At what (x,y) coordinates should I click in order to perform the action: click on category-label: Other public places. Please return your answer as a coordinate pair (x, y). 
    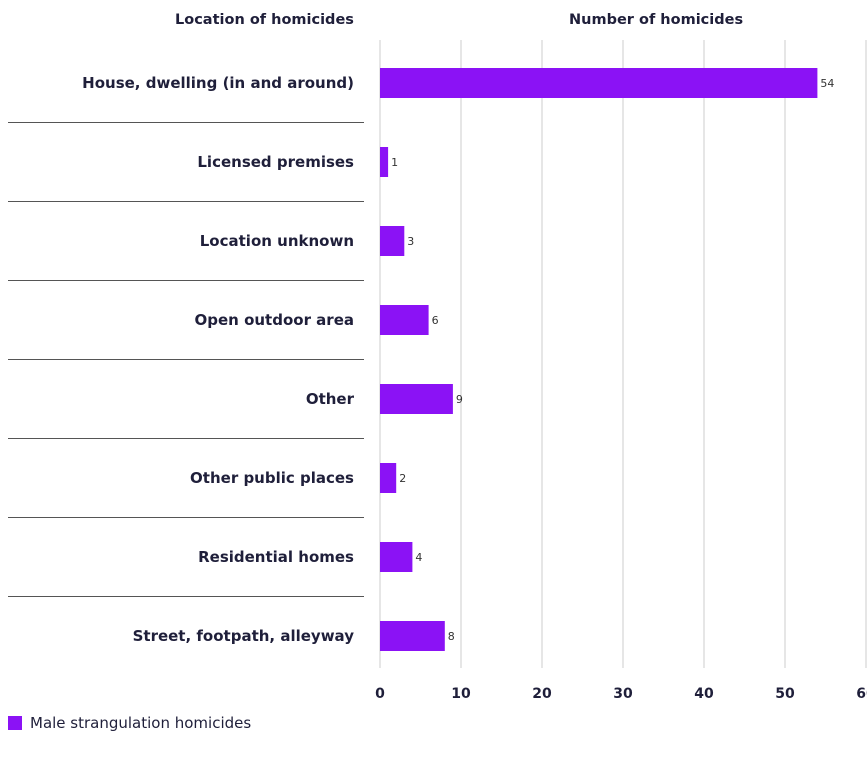
    Looking at the image, I should click on (272, 478).